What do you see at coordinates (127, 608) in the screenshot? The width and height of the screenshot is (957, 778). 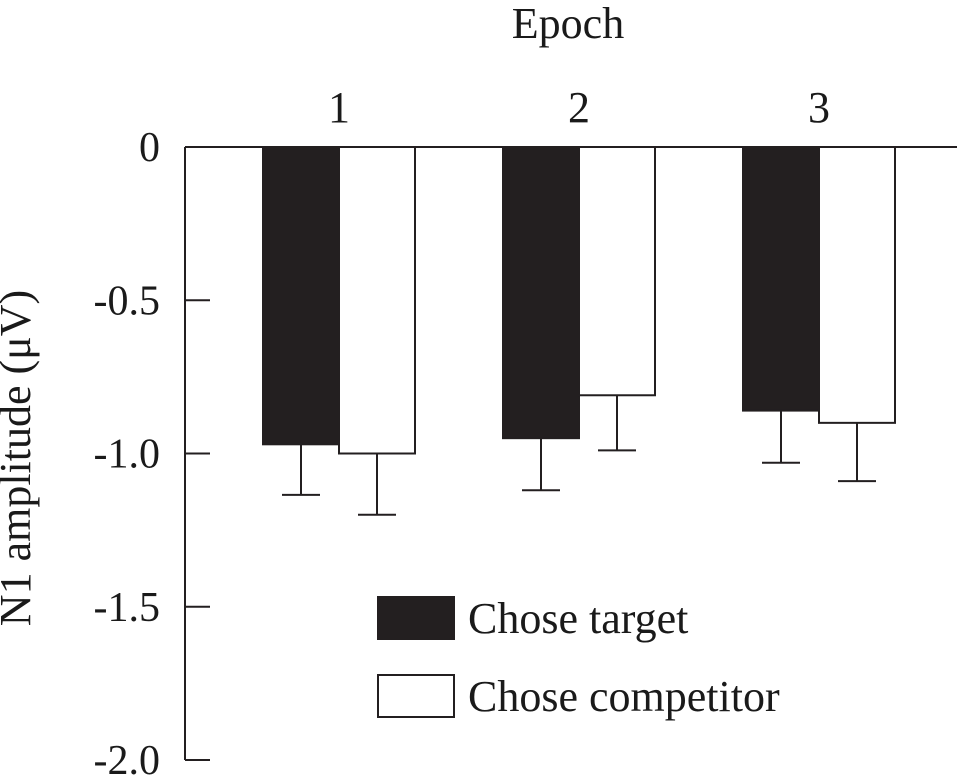 I see `y-tick-label: -1.5` at bounding box center [127, 608].